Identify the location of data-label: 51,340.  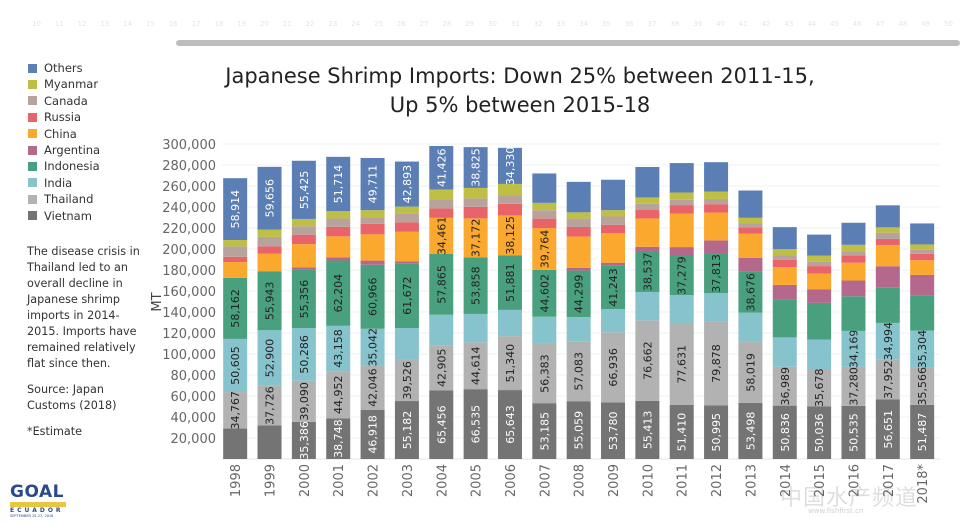
(510, 363).